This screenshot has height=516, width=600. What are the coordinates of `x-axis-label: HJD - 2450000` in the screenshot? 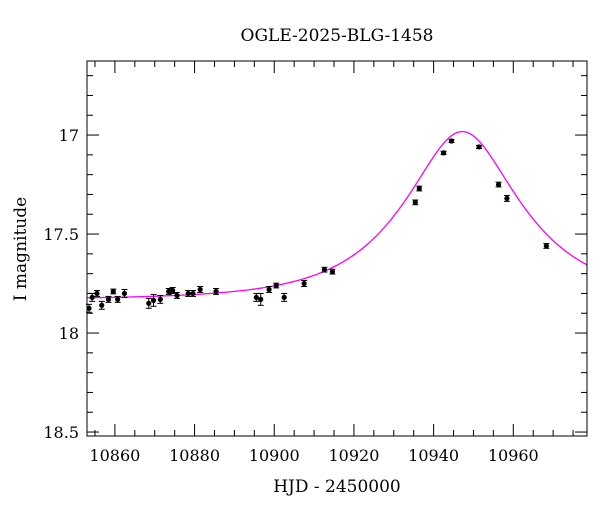 It's located at (337, 487).